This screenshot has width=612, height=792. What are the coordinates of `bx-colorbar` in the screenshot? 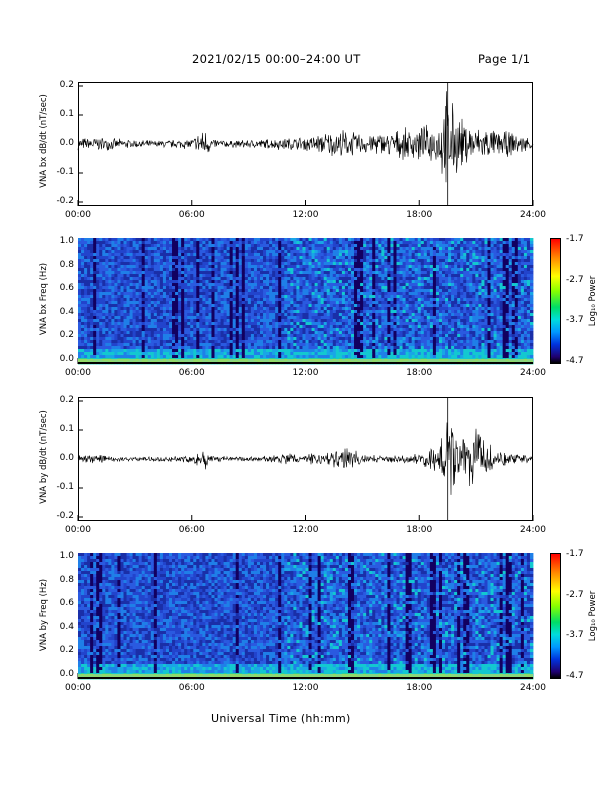 It's located at (555, 301).